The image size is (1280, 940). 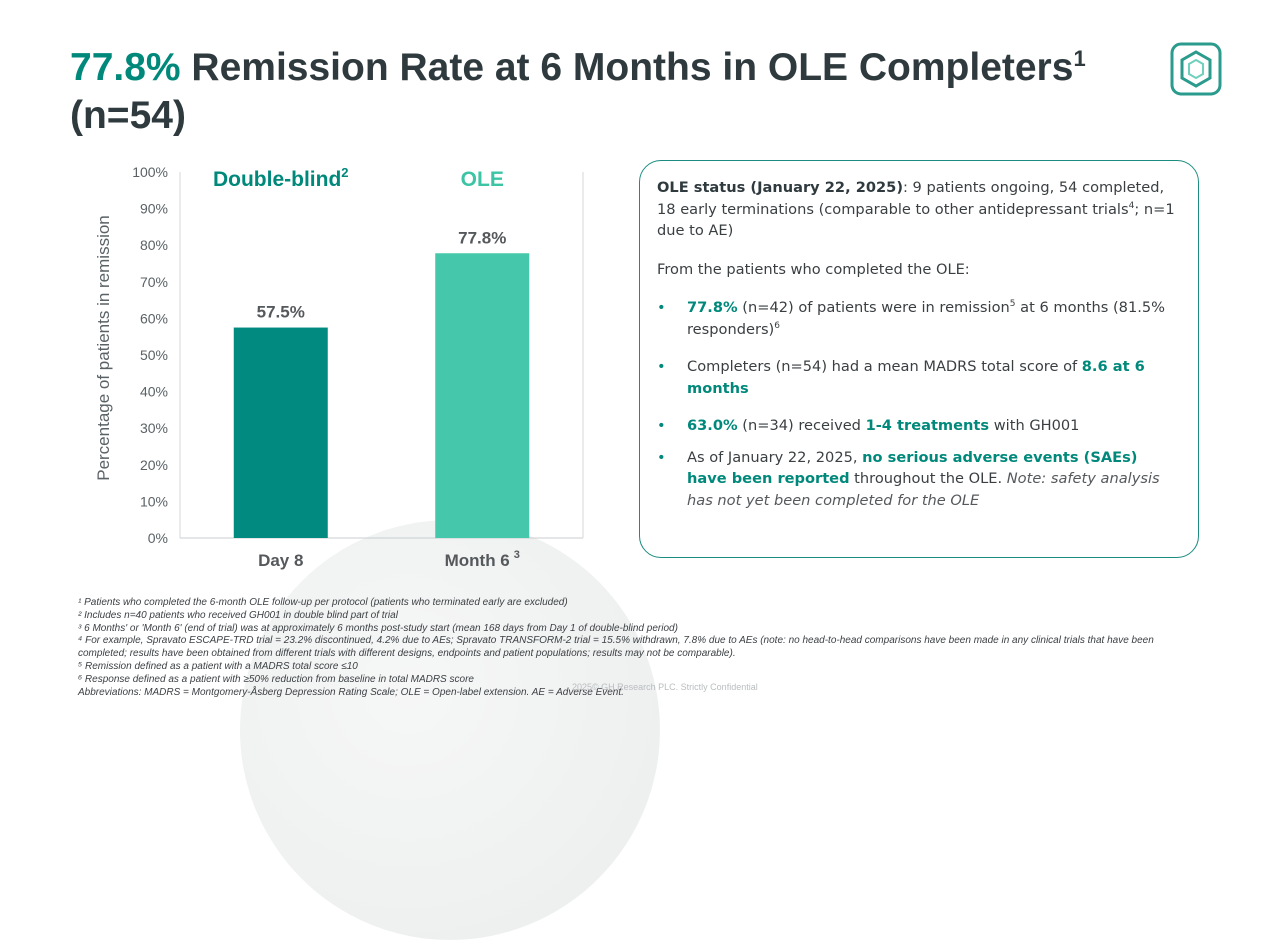 What do you see at coordinates (154, 355) in the screenshot?
I see `y-tick-label: 50%` at bounding box center [154, 355].